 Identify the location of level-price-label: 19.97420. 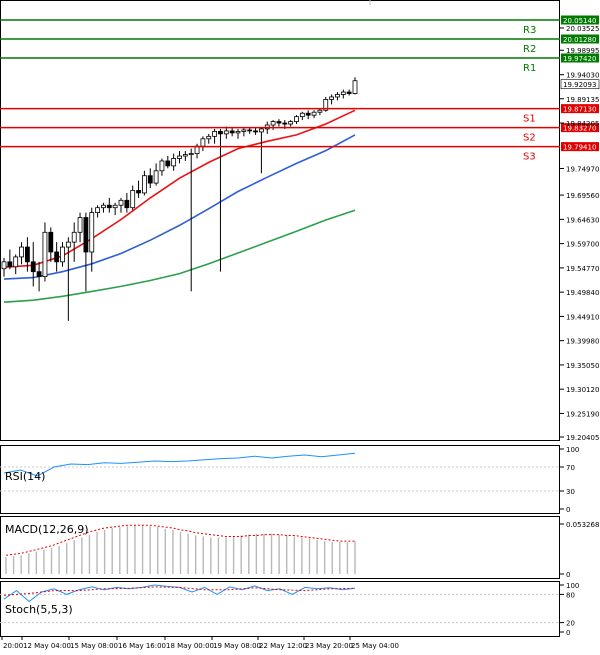
(579, 59).